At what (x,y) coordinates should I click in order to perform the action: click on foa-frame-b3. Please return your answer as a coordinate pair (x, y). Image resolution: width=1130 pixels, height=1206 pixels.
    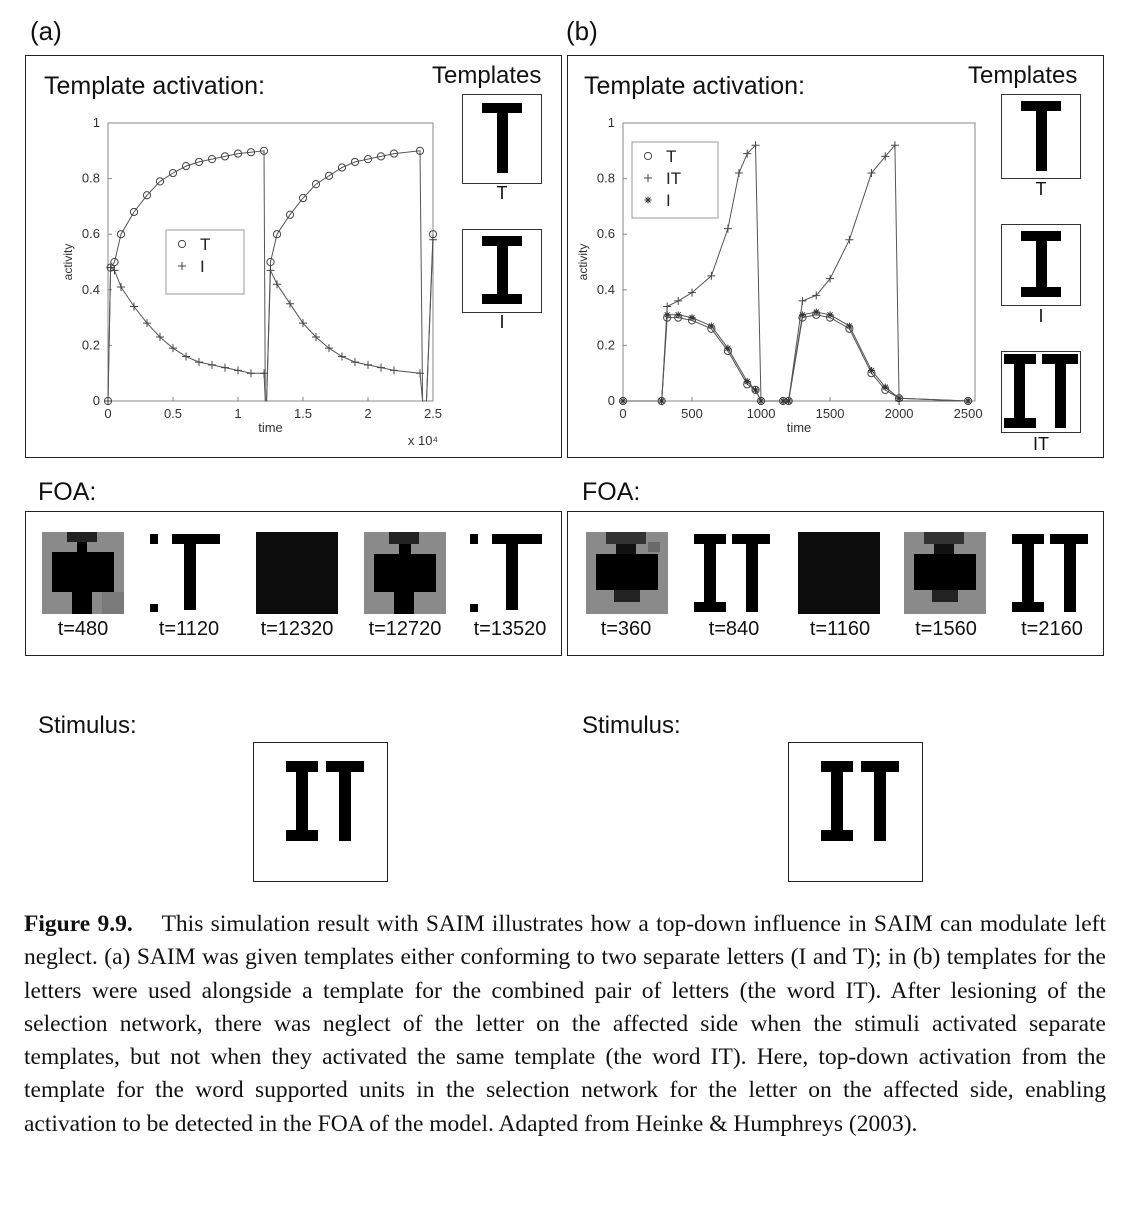
    Looking at the image, I should click on (839, 573).